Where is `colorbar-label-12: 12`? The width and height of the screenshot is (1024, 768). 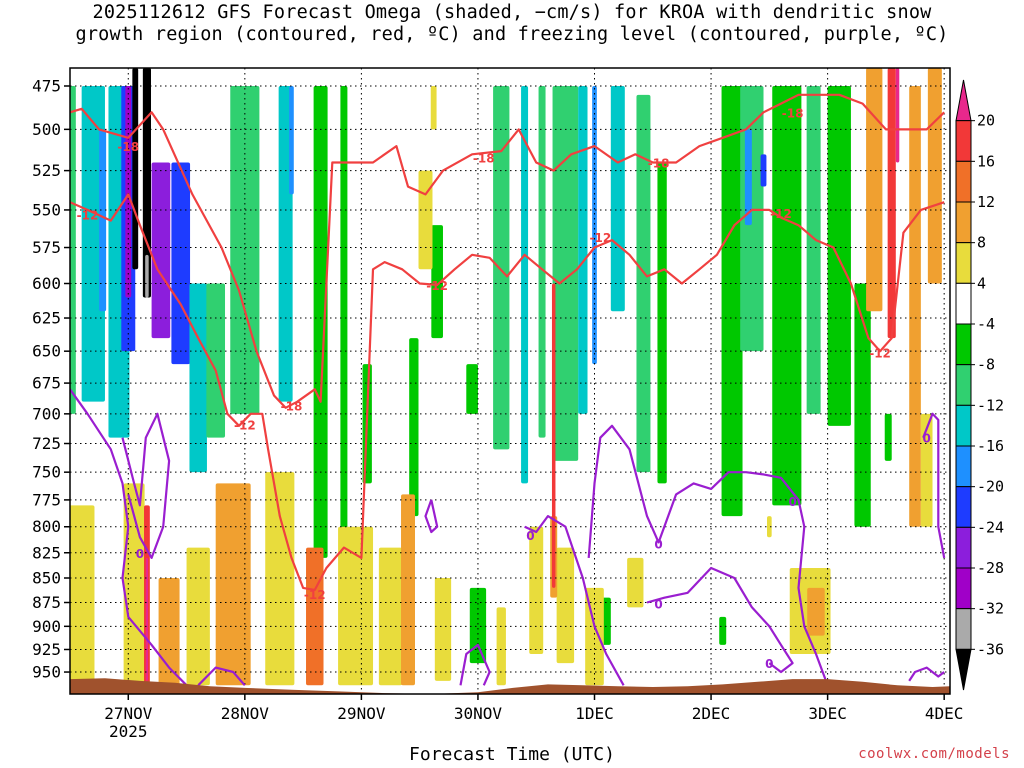
colorbar-label-12: 12 is located at coordinates (986, 202).